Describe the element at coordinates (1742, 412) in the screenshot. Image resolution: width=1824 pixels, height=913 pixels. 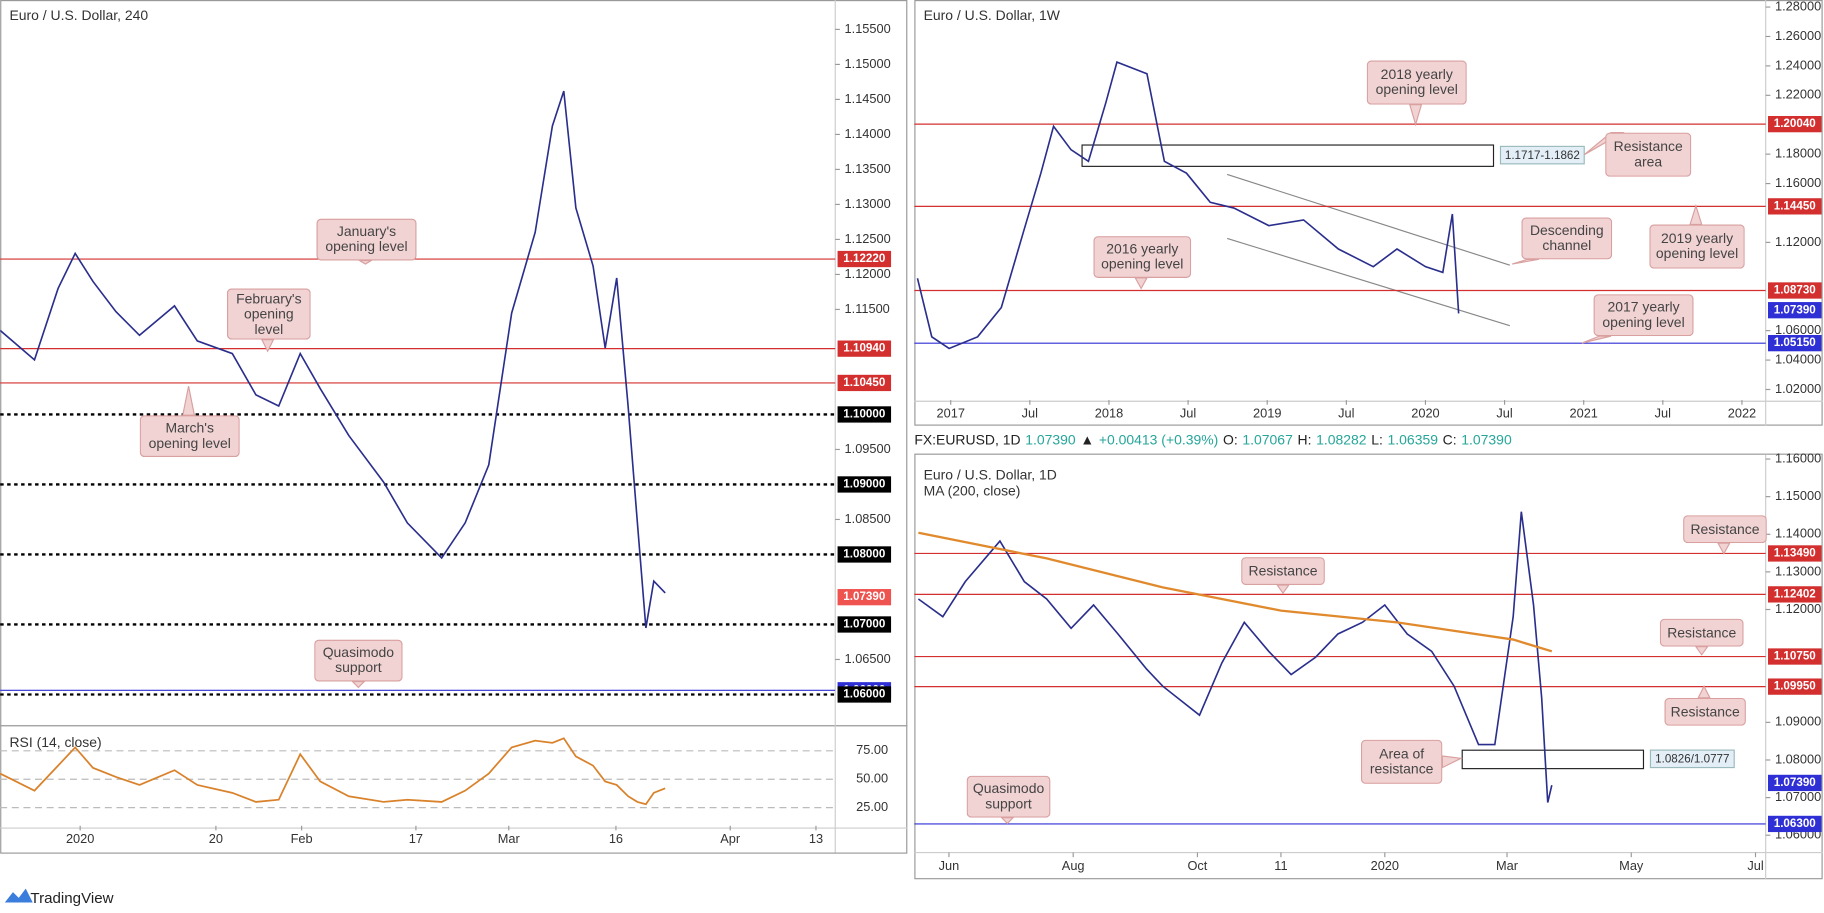
I see `x-tick-label: 2022` at that location.